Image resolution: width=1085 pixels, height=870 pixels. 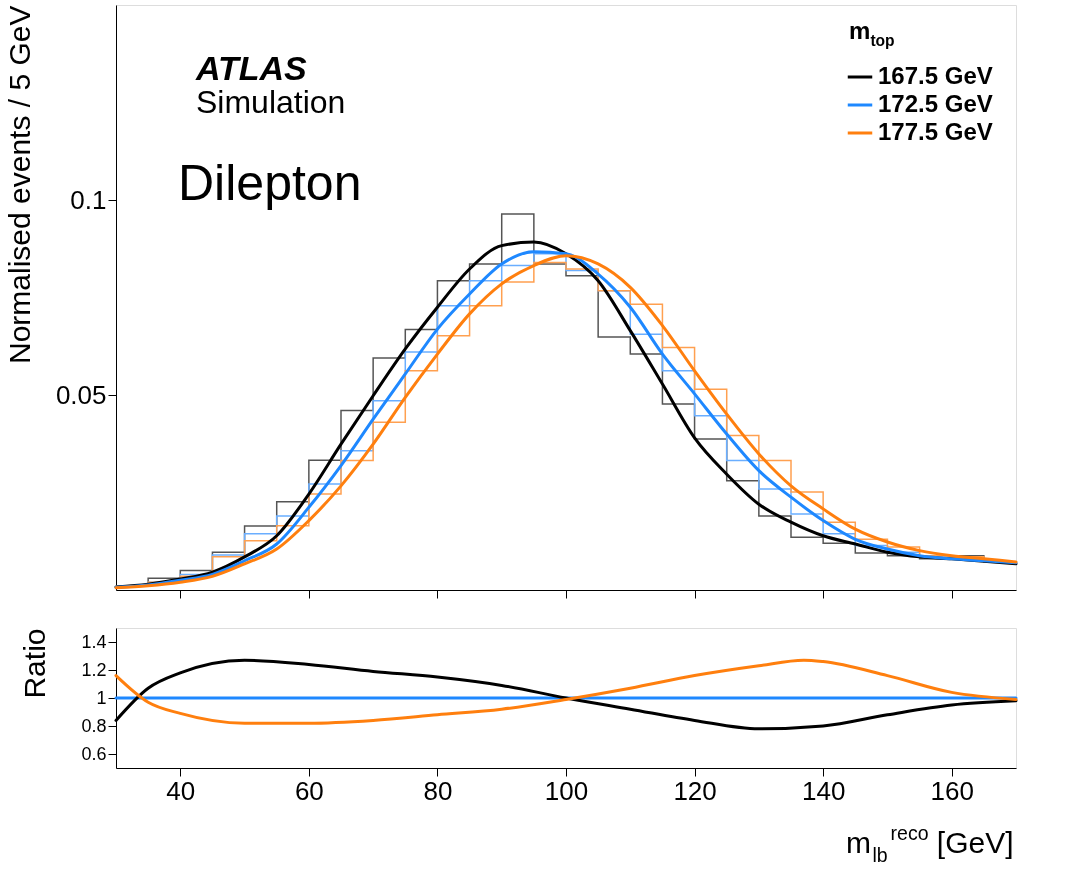 I want to click on x-tick-label: 60, so click(x=309, y=790).